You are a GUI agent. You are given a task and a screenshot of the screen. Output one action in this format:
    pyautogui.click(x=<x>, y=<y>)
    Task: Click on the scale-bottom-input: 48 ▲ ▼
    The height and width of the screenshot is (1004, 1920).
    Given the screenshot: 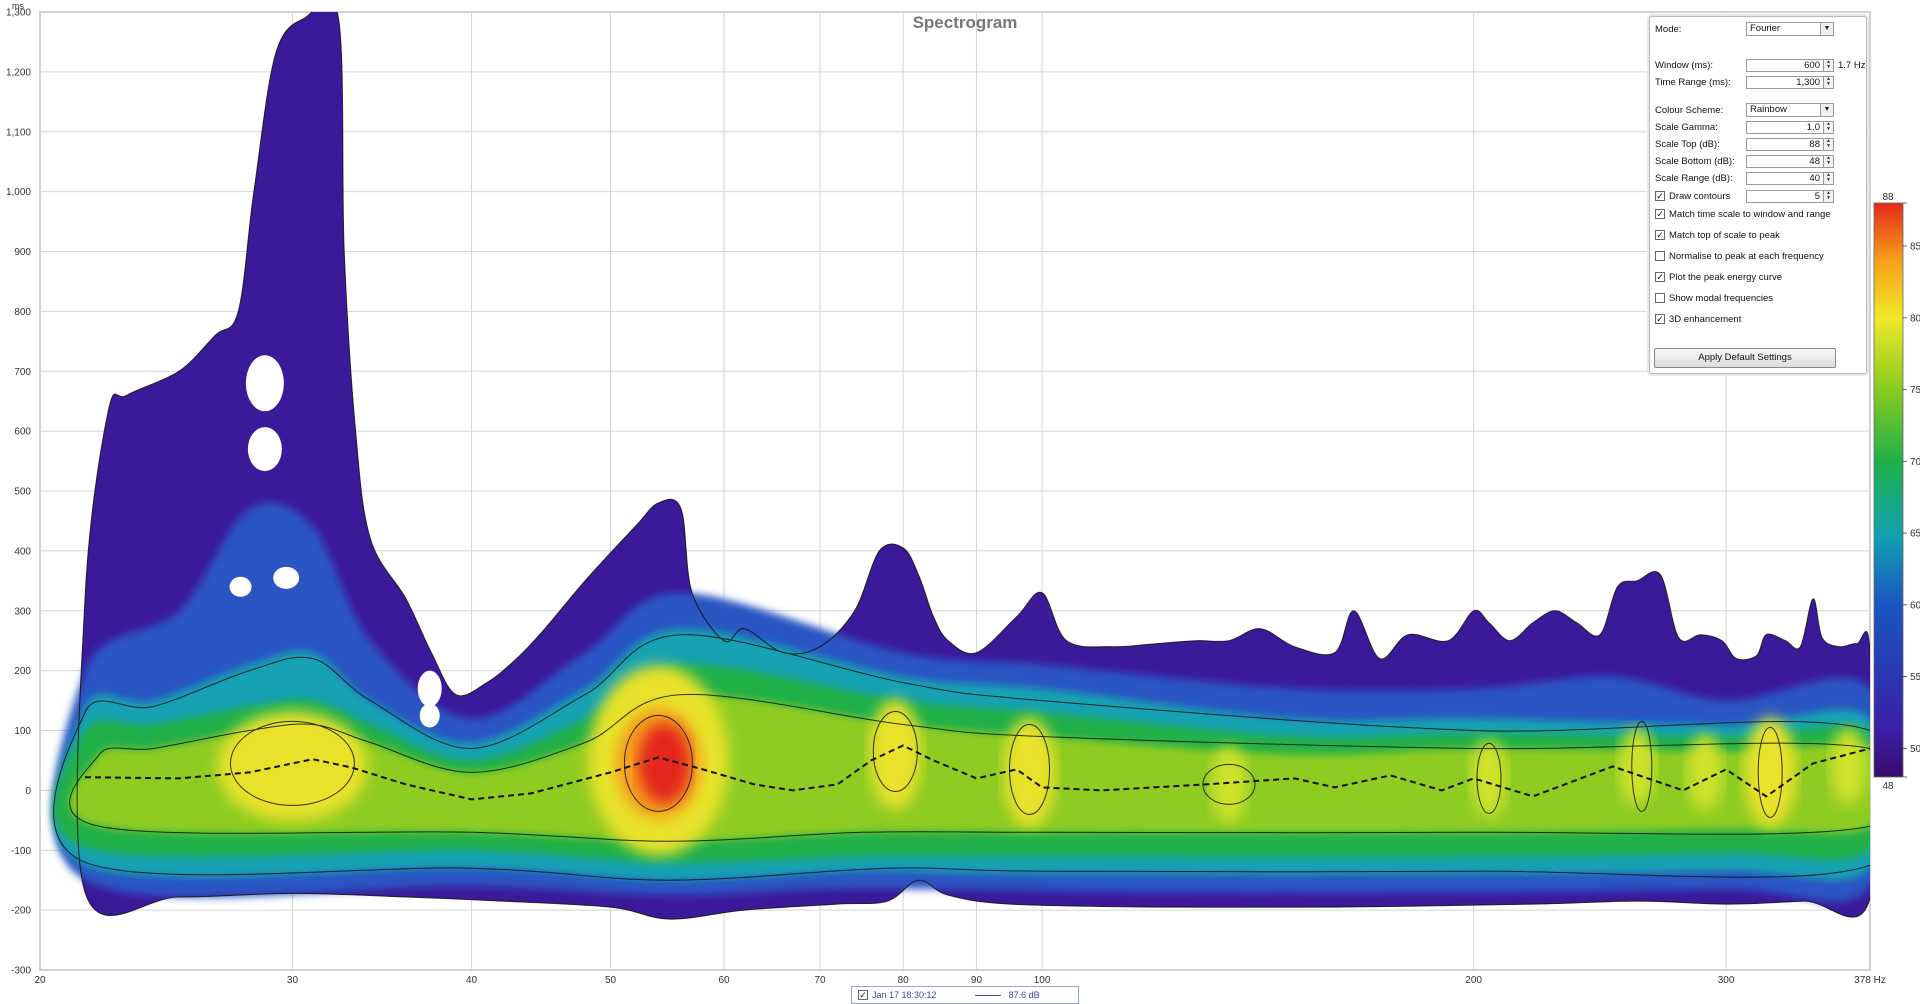 What is the action you would take?
    pyautogui.click(x=1790, y=161)
    